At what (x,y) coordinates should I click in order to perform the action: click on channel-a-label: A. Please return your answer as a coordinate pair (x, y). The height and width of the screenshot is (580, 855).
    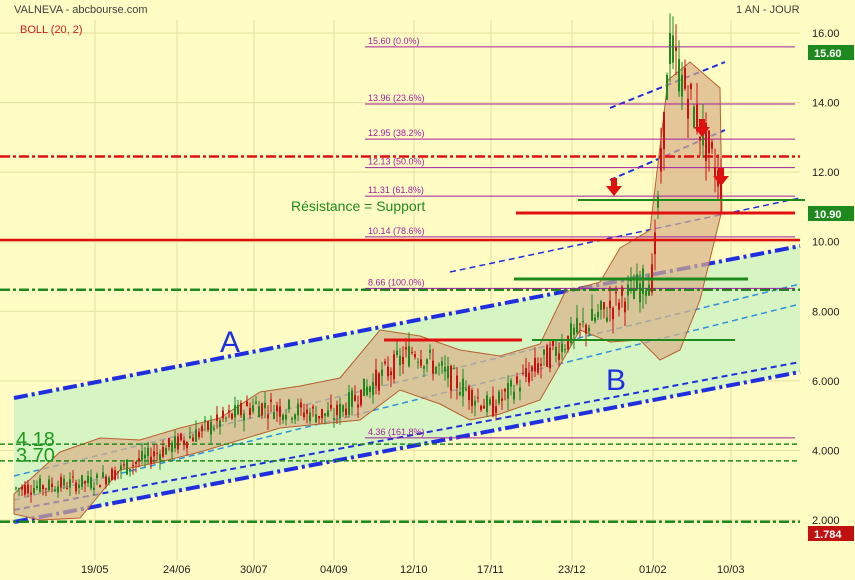
    Looking at the image, I should click on (230, 342).